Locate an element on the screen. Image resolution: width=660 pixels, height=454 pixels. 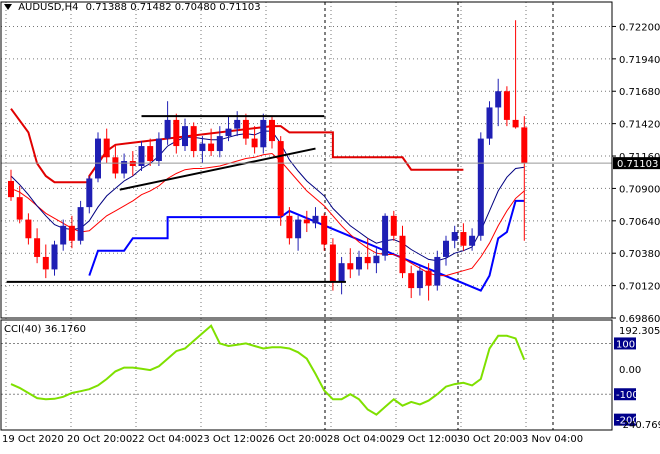
cci-tick-minus-100: -100 is located at coordinates (627, 395).